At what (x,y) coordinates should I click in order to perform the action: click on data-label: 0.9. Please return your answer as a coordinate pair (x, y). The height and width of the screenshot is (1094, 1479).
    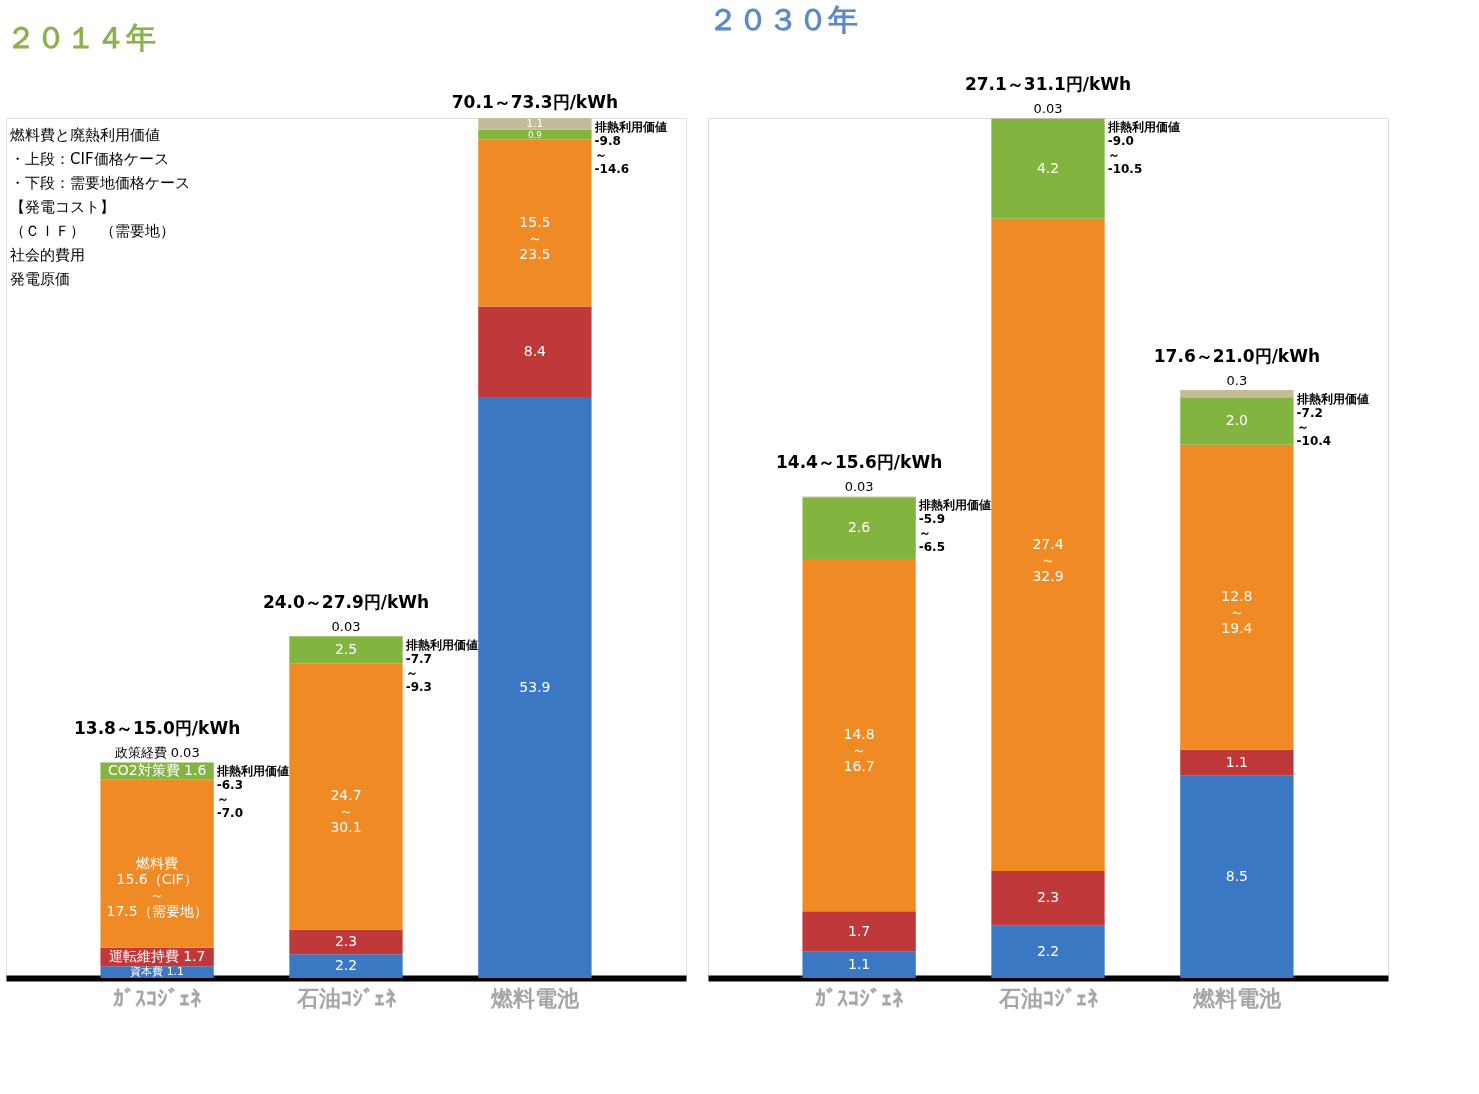
    Looking at the image, I should click on (534, 134).